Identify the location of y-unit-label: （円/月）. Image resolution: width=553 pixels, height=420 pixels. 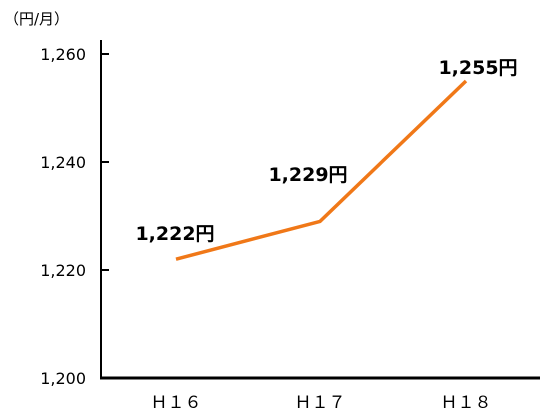
(36, 19).